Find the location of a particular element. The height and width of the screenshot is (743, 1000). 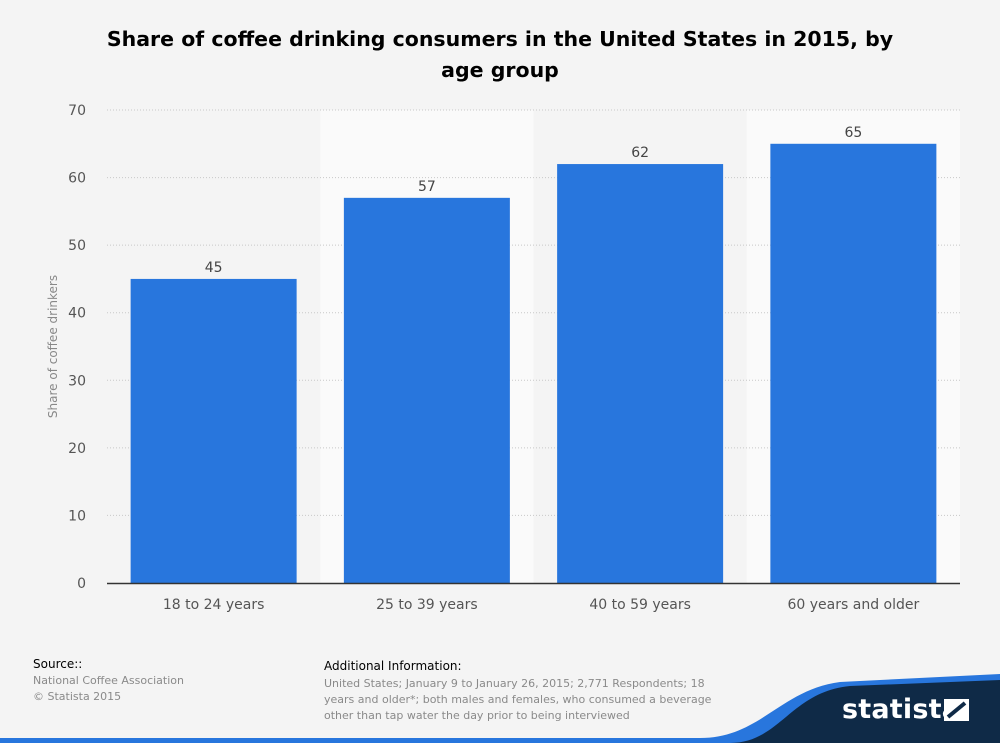

y-axis-label: Share of coffee drinkers is located at coordinates (53, 346).